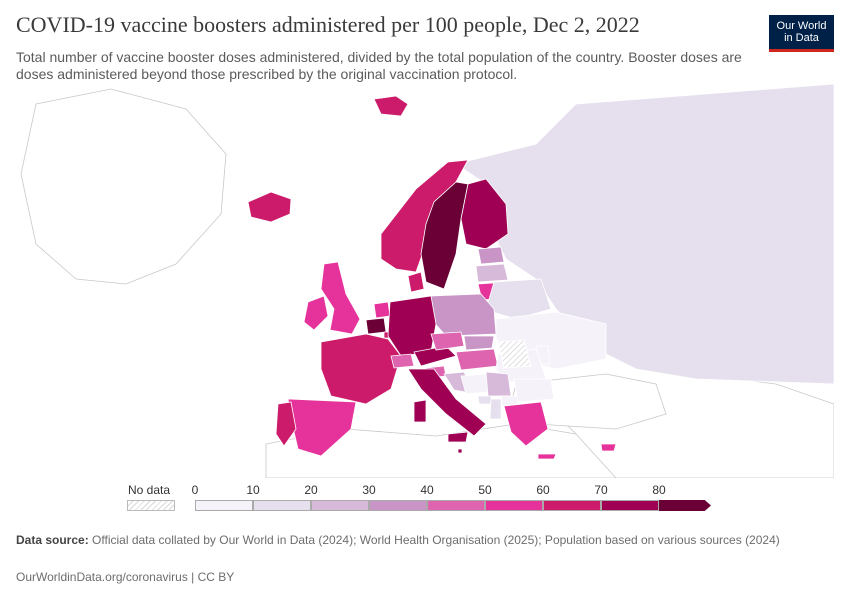 The width and height of the screenshot is (850, 600). I want to click on country-ireland, so click(316, 313).